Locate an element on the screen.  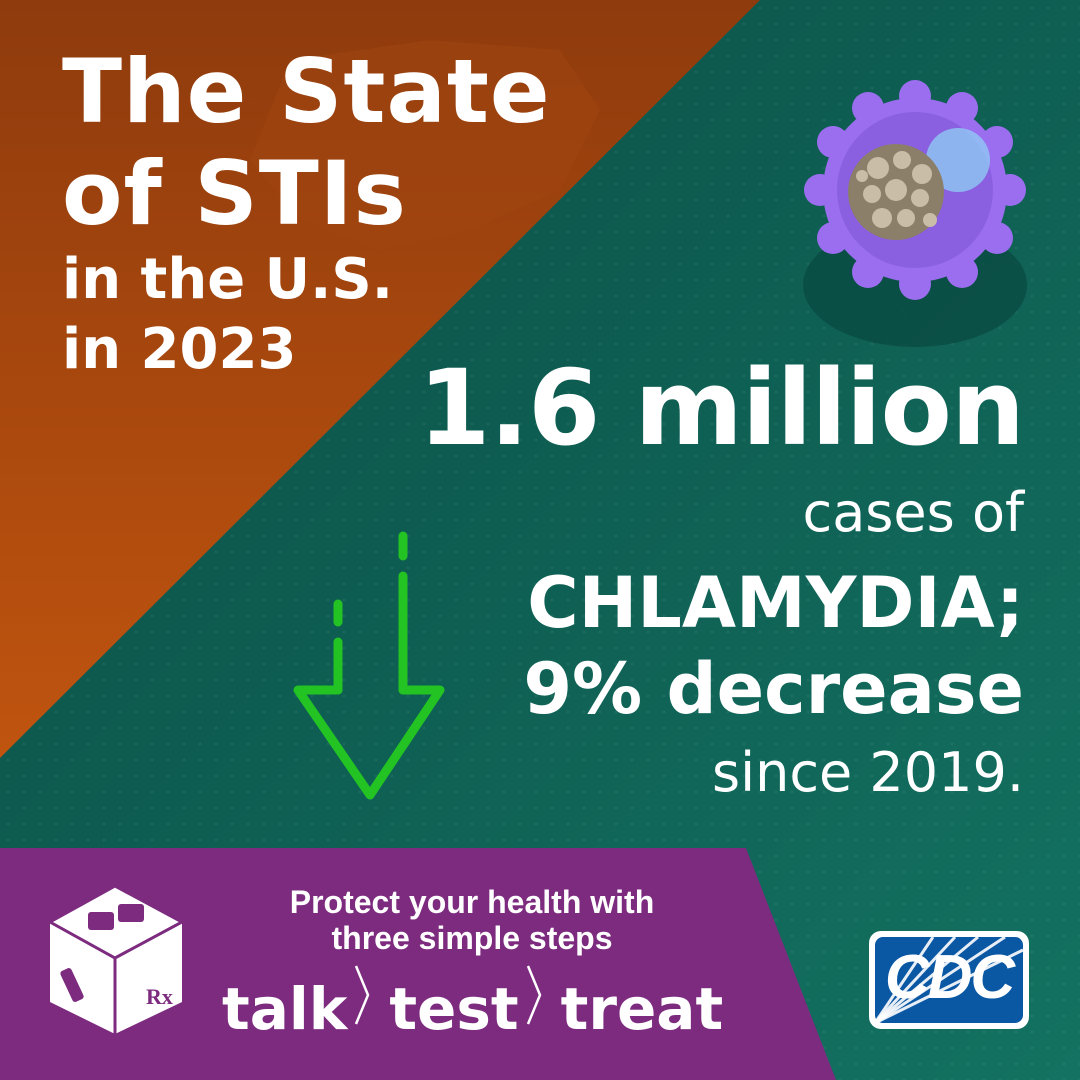
case-count: 1.6 million is located at coordinates (721, 408).